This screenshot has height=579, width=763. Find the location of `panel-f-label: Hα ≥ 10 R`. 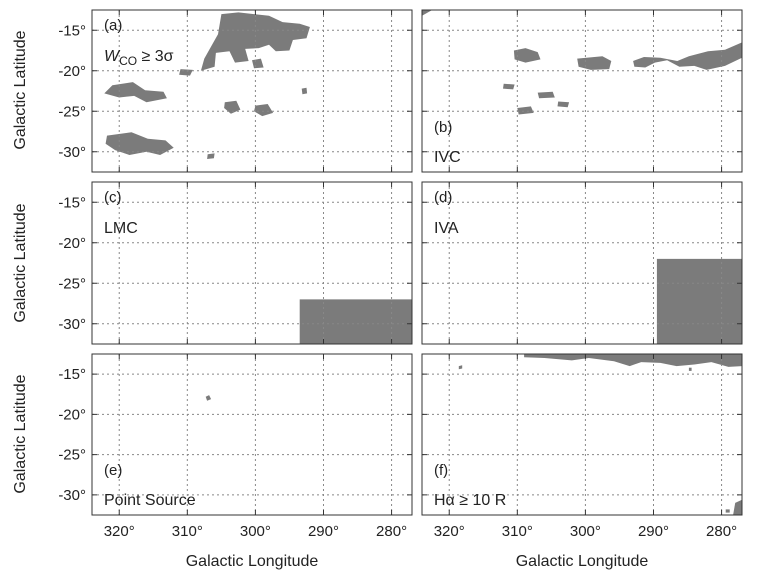

panel-f-label: Hα ≥ 10 R is located at coordinates (470, 500).